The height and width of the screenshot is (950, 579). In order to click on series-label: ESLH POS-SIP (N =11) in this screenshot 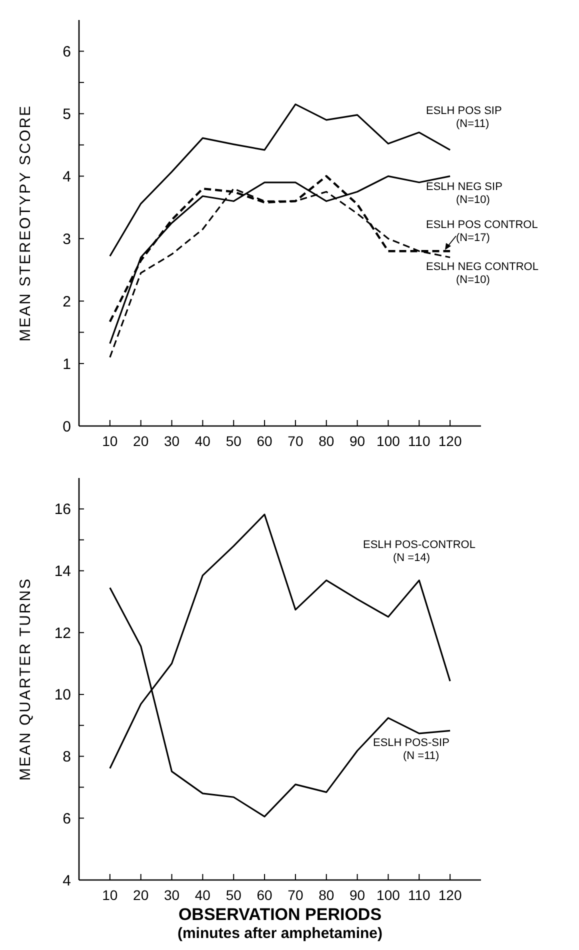, I will do `click(411, 749)`.